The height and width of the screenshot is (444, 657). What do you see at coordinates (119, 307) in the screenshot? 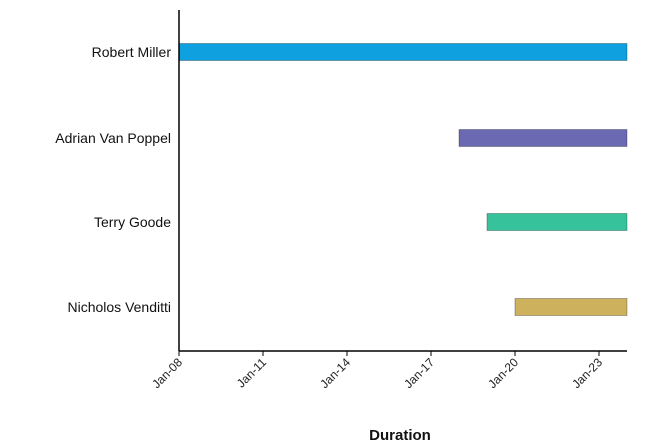
I see `category-label-nicholos-venditti: Nicholos Venditti` at bounding box center [119, 307].